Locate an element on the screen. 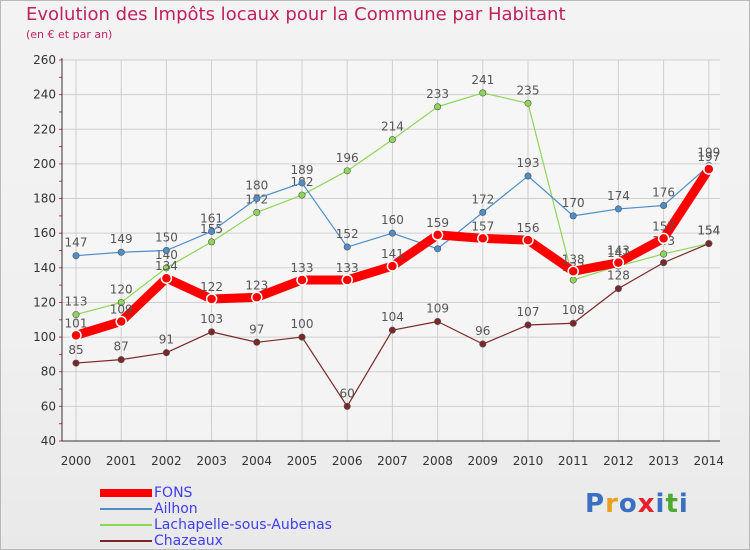 The height and width of the screenshot is (550, 750). x-tick-label: 2014 is located at coordinates (709, 461).